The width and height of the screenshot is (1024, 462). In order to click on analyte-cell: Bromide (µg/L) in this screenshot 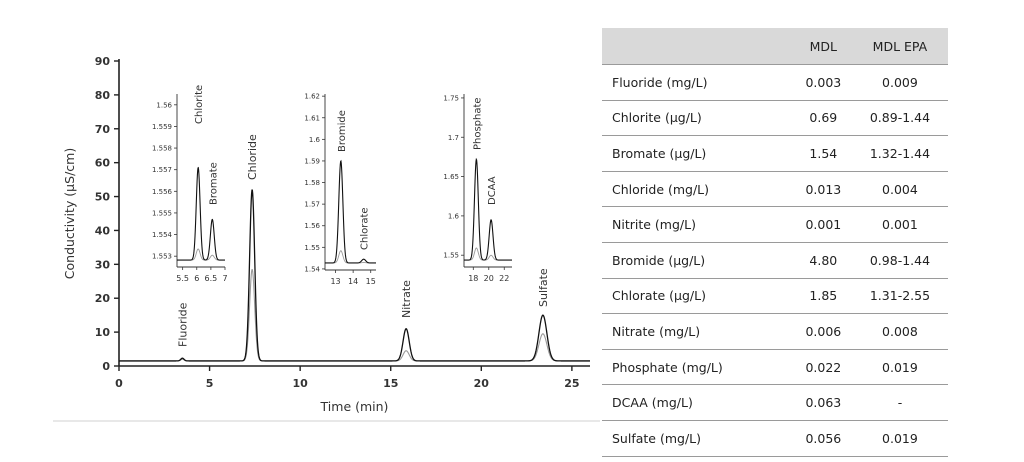, I will do `click(698, 260)`.